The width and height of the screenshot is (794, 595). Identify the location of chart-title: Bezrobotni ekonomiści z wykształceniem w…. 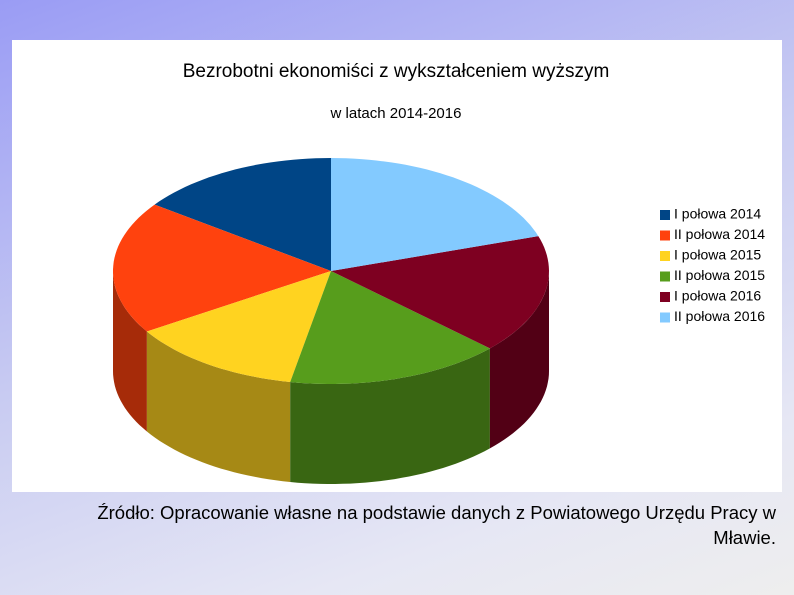
(396, 71).